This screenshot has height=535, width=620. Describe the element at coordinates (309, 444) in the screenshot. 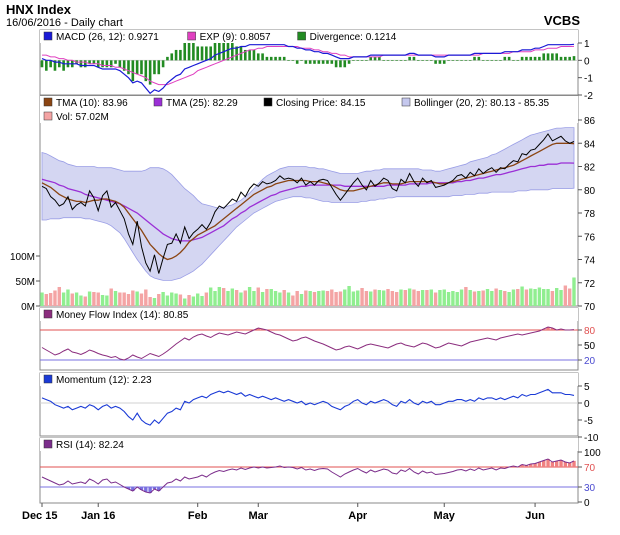

I see `rsi-legend-bg` at that location.